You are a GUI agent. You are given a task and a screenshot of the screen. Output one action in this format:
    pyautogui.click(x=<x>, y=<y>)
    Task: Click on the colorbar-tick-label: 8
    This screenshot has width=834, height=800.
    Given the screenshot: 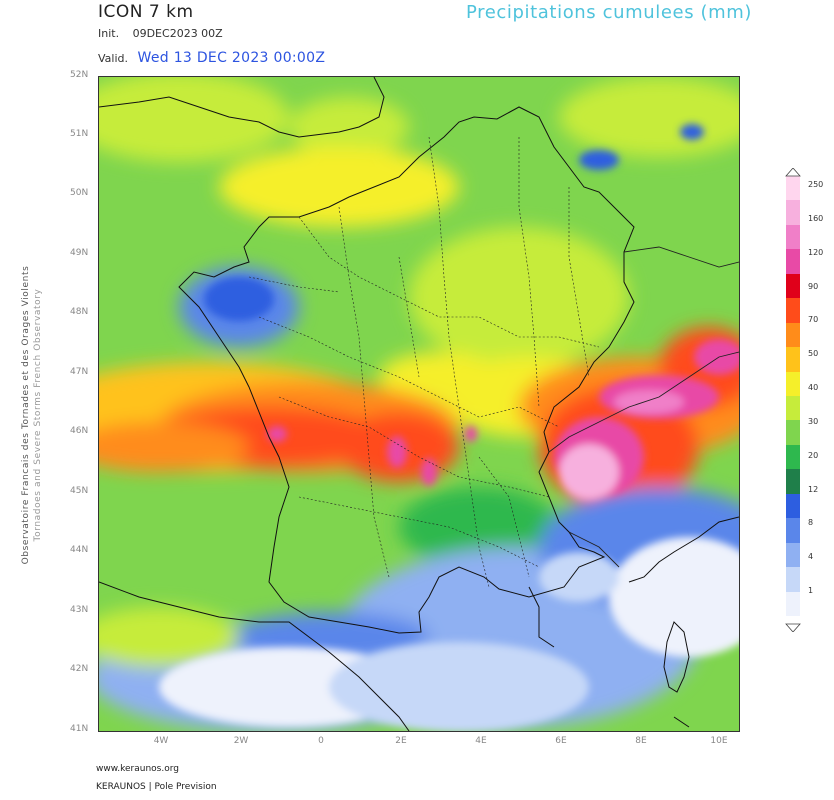 What is the action you would take?
    pyautogui.click(x=811, y=523)
    